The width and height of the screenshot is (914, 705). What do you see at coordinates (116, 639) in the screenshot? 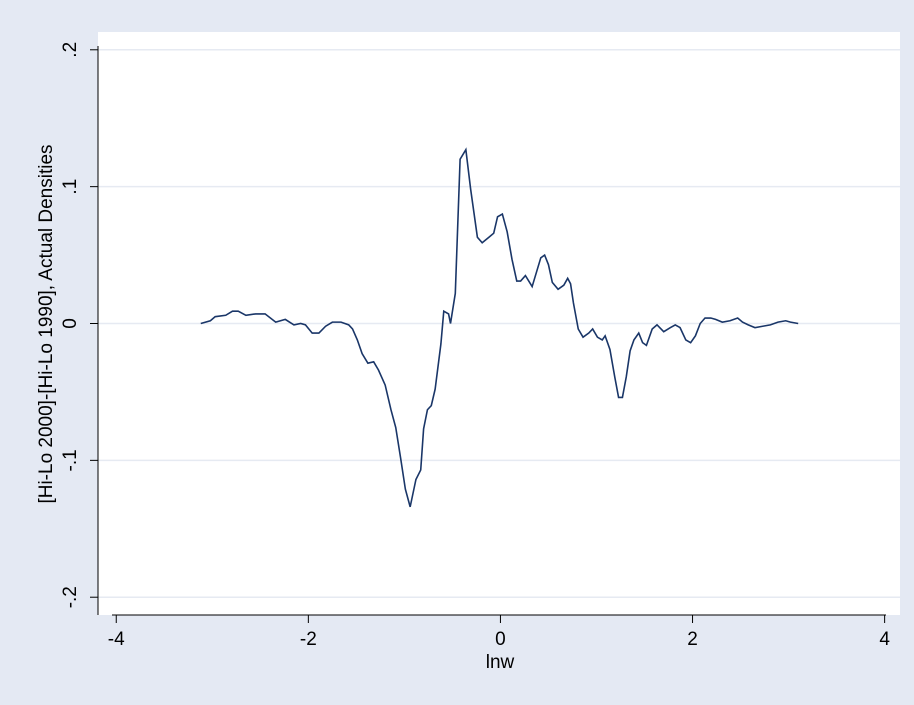
I see `x-tick-label: -4` at bounding box center [116, 639].